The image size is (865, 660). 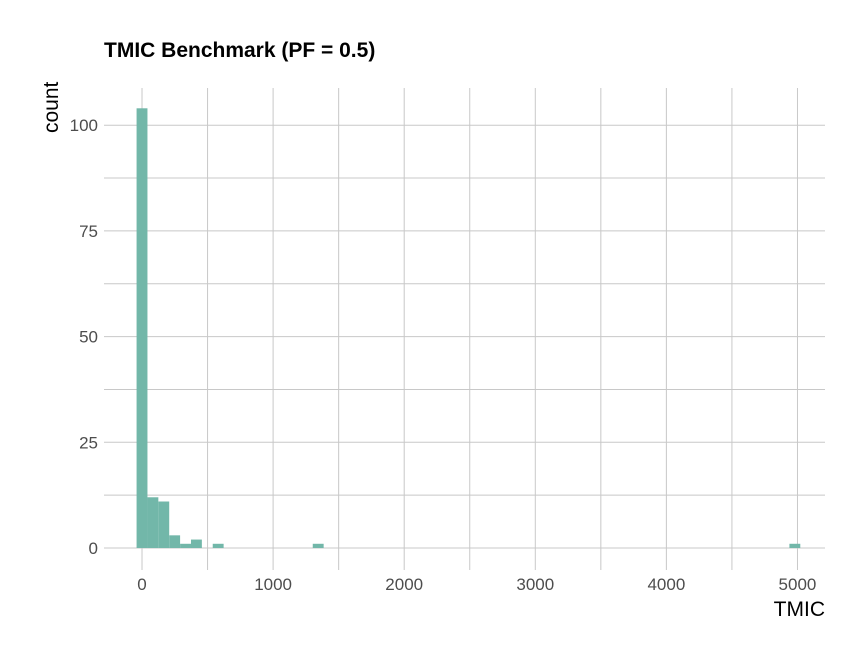 I want to click on x-axis-title: TMIC, so click(x=799, y=609).